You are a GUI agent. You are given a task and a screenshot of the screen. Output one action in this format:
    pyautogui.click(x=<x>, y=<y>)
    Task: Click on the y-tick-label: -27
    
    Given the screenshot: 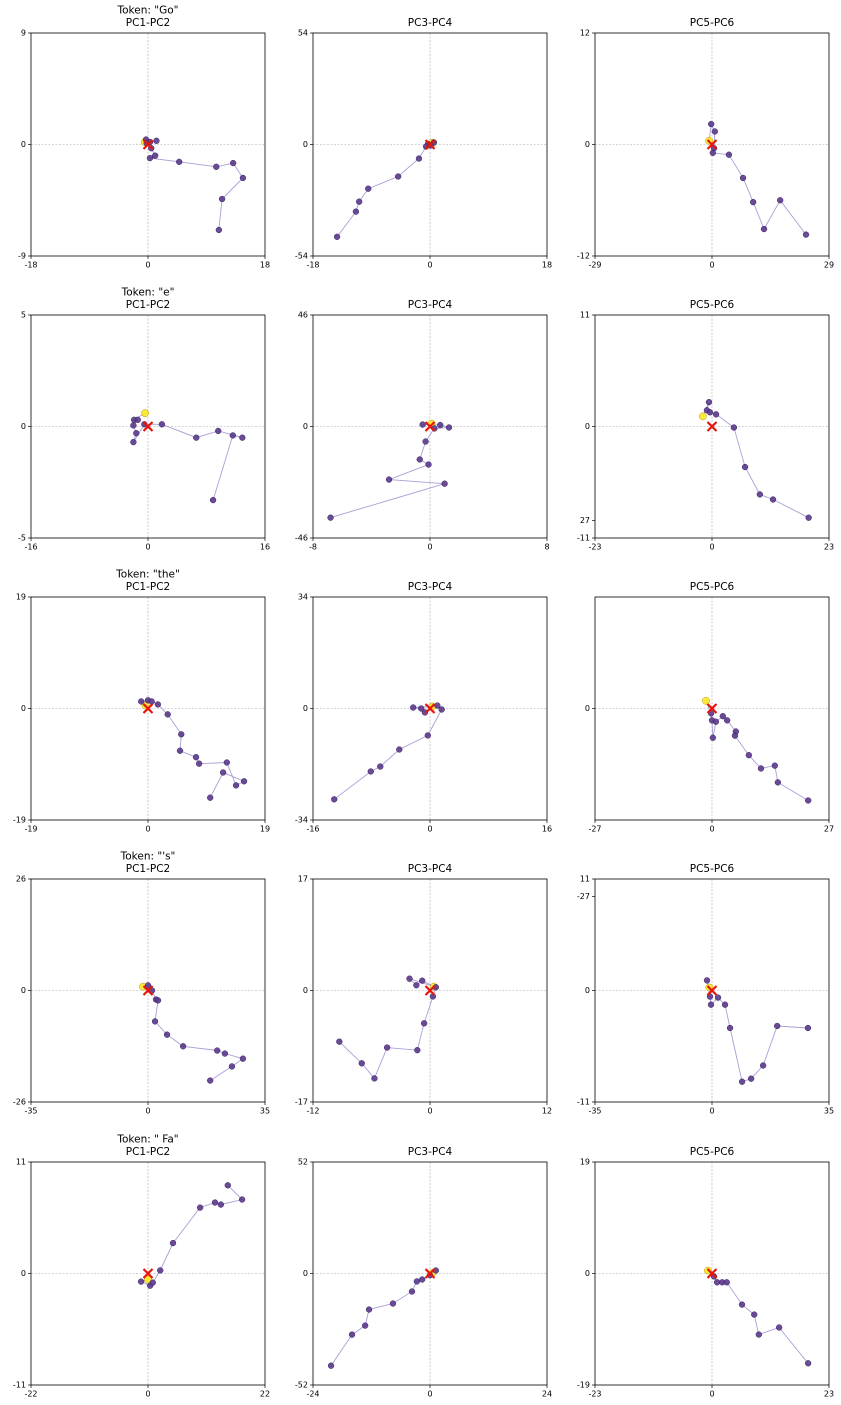 What is the action you would take?
    pyautogui.click(x=583, y=896)
    